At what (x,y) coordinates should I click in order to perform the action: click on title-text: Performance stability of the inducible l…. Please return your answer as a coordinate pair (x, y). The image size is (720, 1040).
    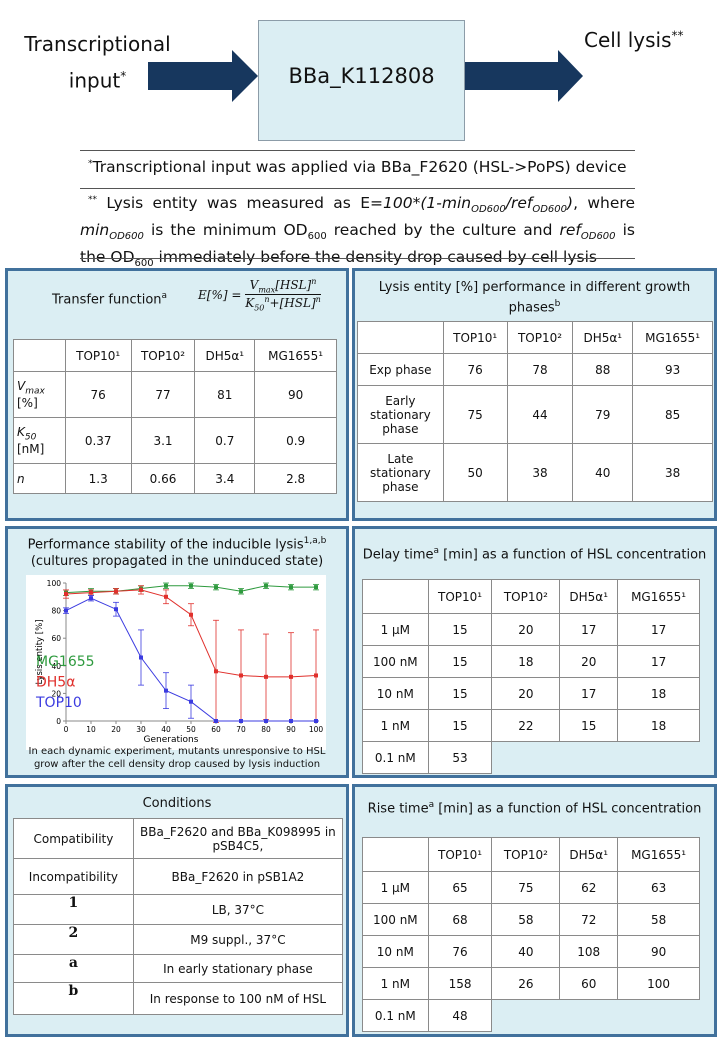
    Looking at the image, I should click on (165, 545).